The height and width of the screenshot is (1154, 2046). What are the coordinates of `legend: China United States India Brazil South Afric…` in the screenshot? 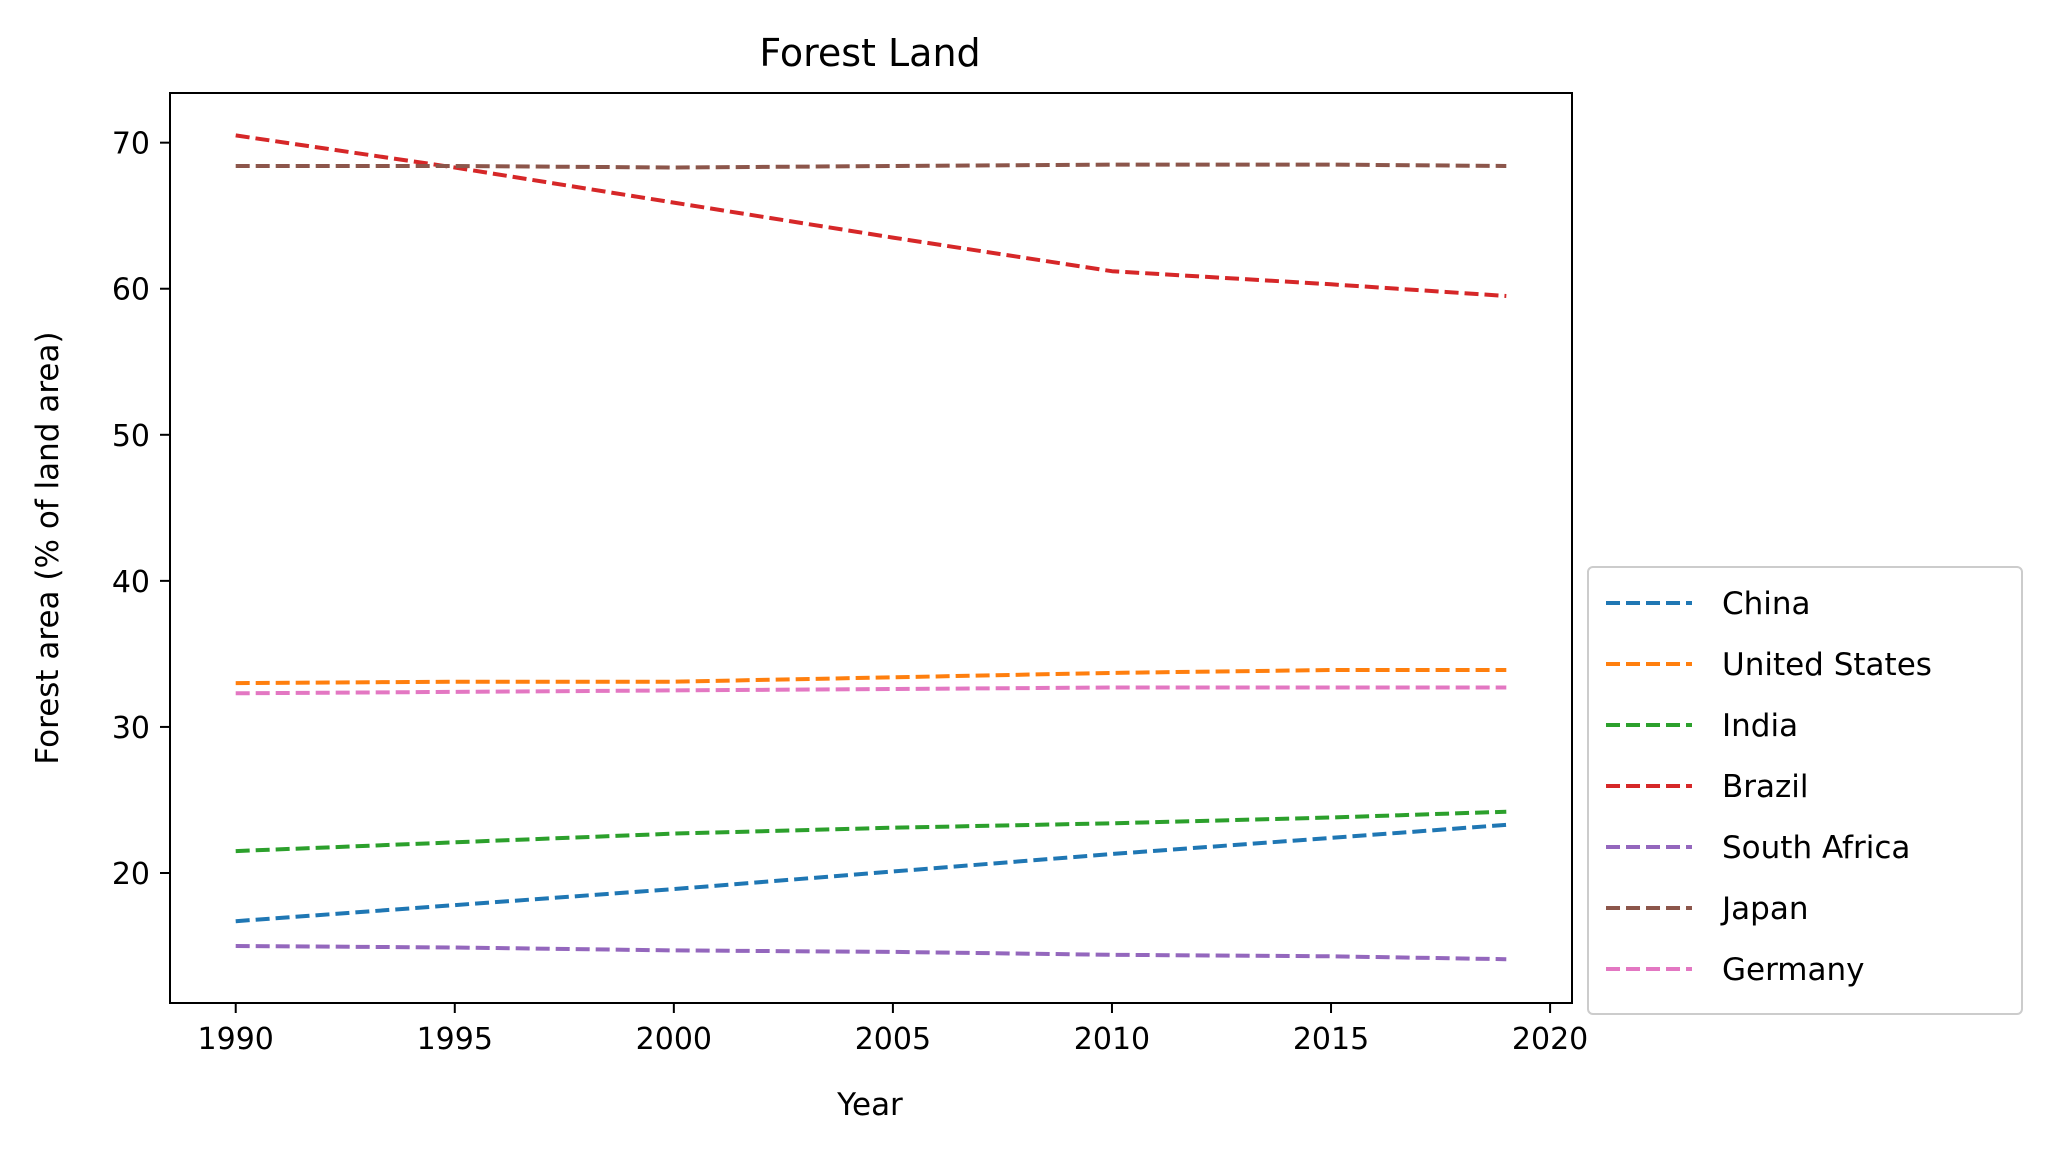 It's located at (1805, 790).